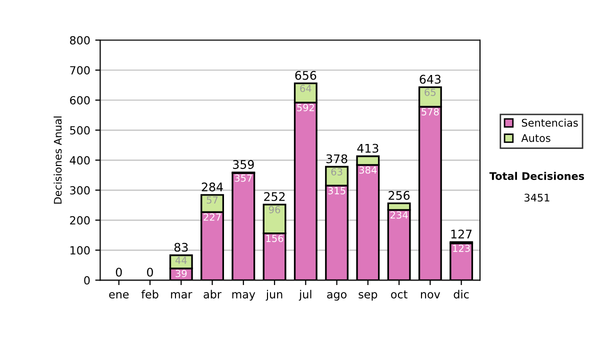 This screenshot has width=600, height=340. I want to click on y-tick-label: 100, so click(80, 250).